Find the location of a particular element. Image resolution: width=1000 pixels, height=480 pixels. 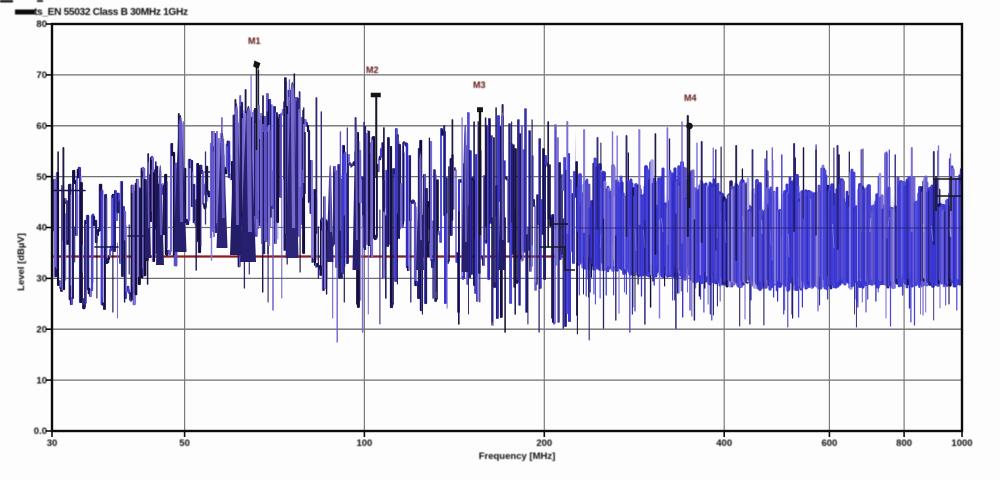

svg-text: M1 is located at coordinates (254, 41).